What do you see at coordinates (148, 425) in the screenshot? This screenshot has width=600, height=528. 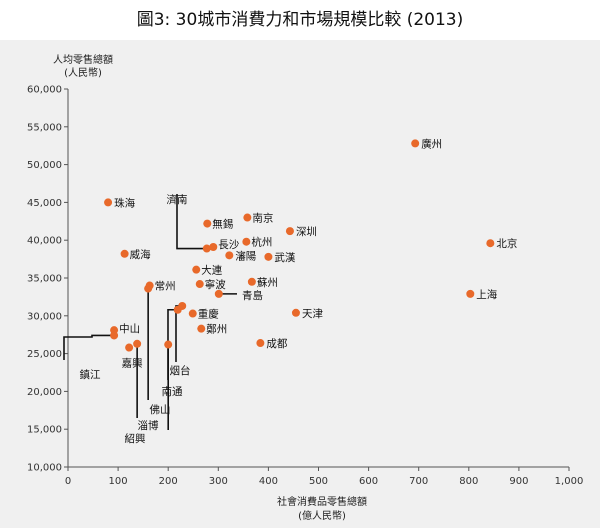 I see `point-label: 淄博` at bounding box center [148, 425].